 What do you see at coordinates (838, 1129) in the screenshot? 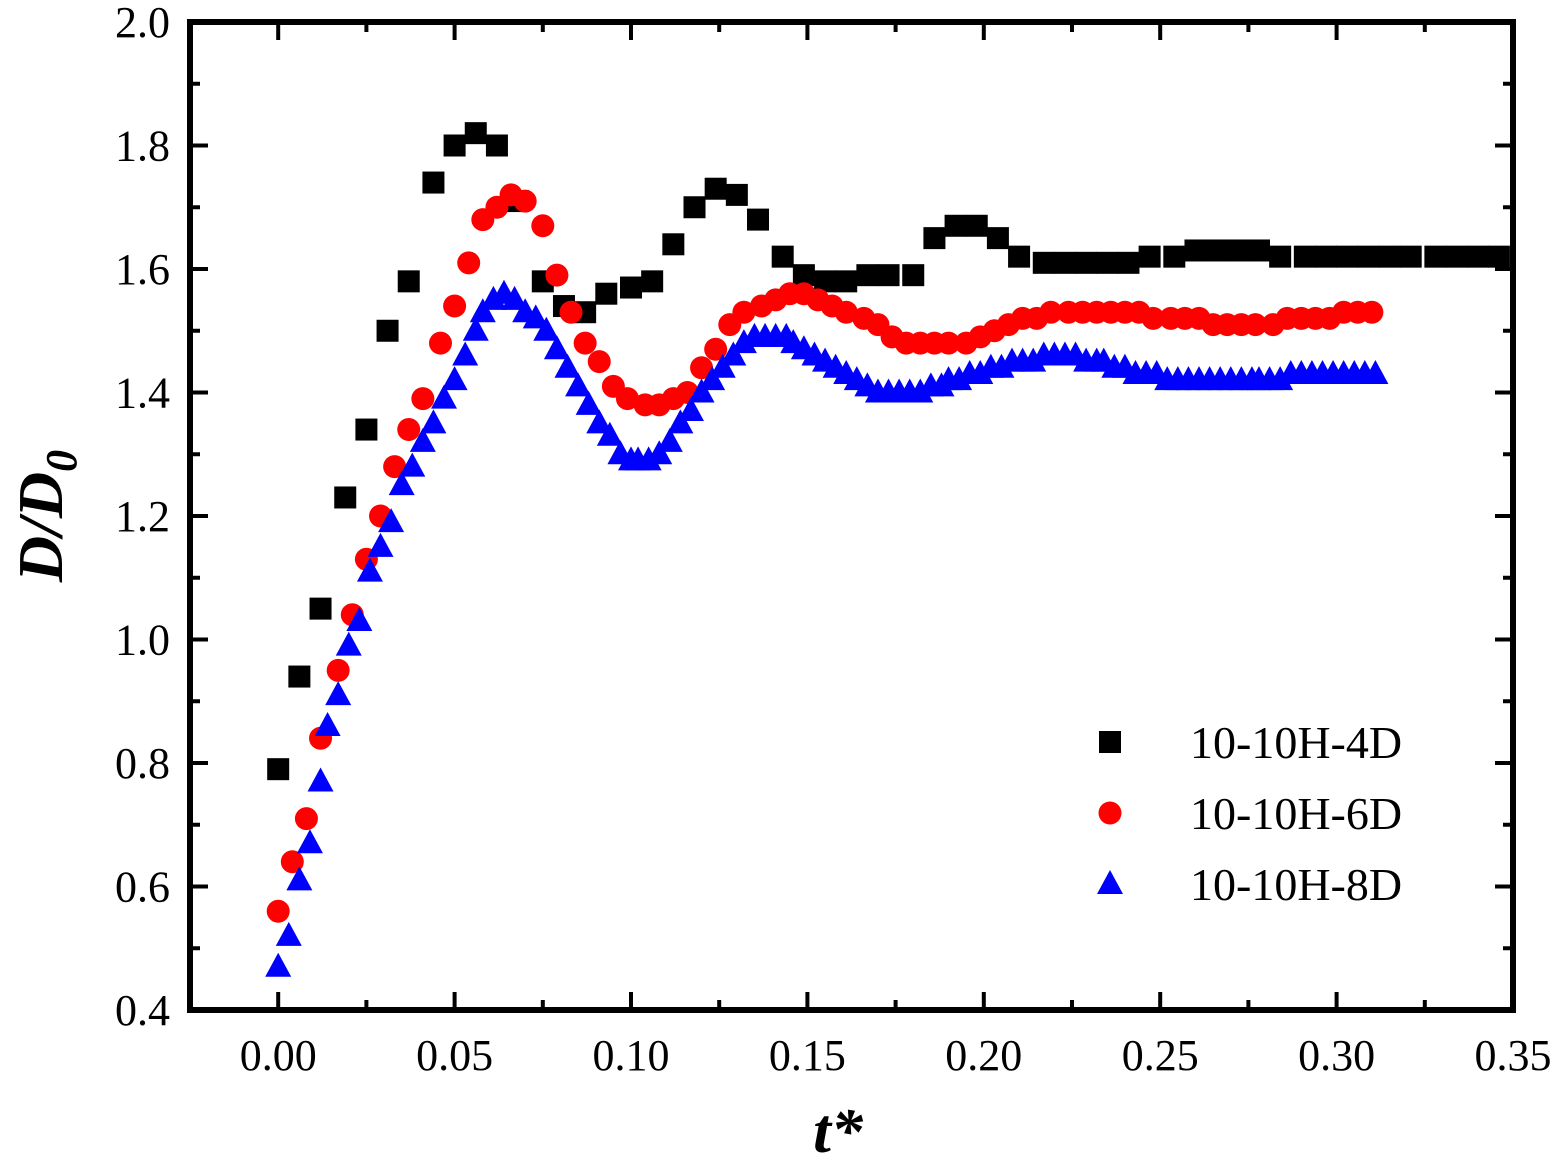
I see `x-axis-title: t*` at bounding box center [838, 1129].